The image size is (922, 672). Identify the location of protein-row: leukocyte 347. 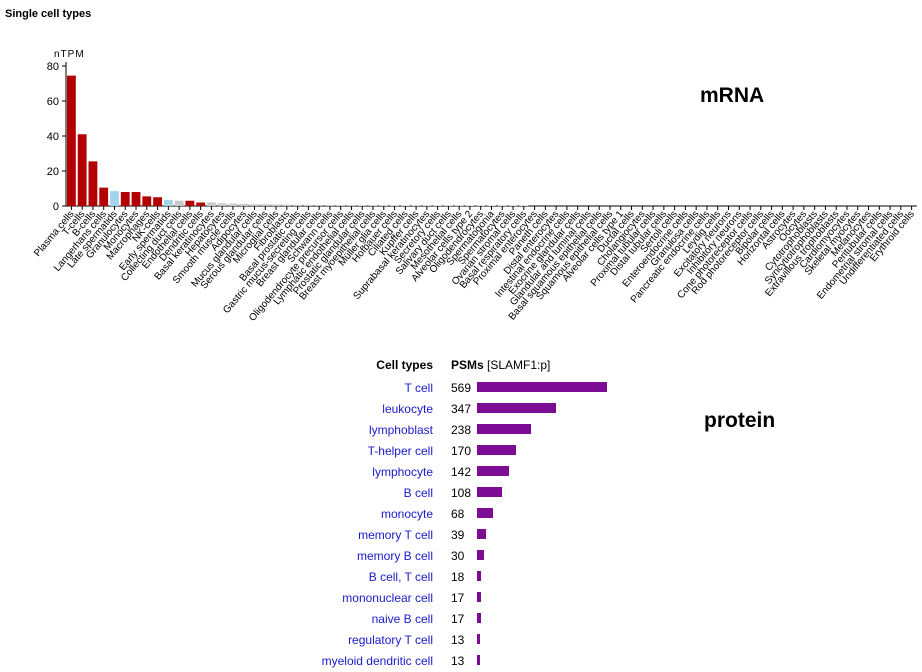
(461, 409).